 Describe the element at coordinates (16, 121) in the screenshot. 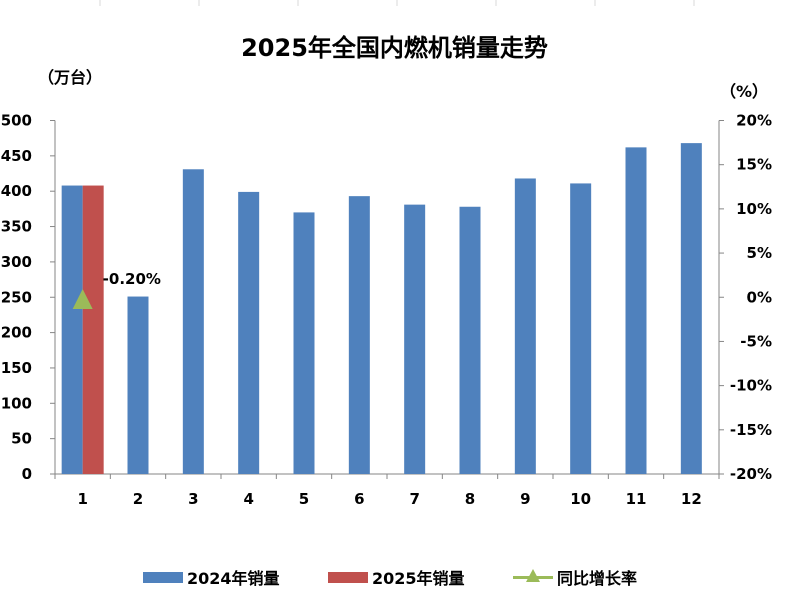

I see `left-tick-label: 500` at that location.